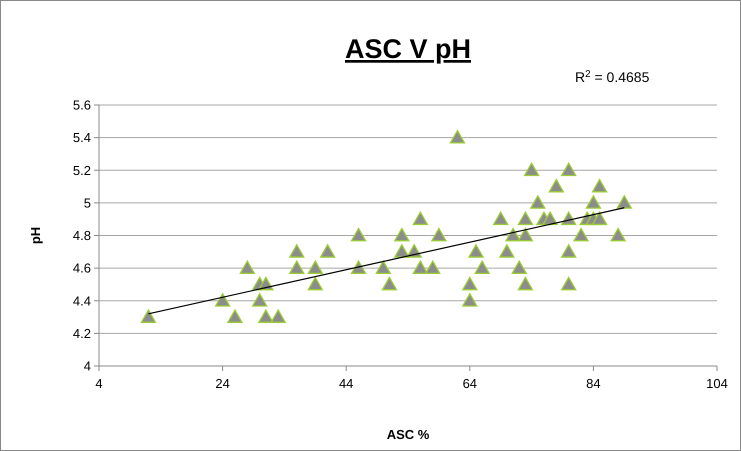  I want to click on x-tick-label: 24, so click(222, 383).